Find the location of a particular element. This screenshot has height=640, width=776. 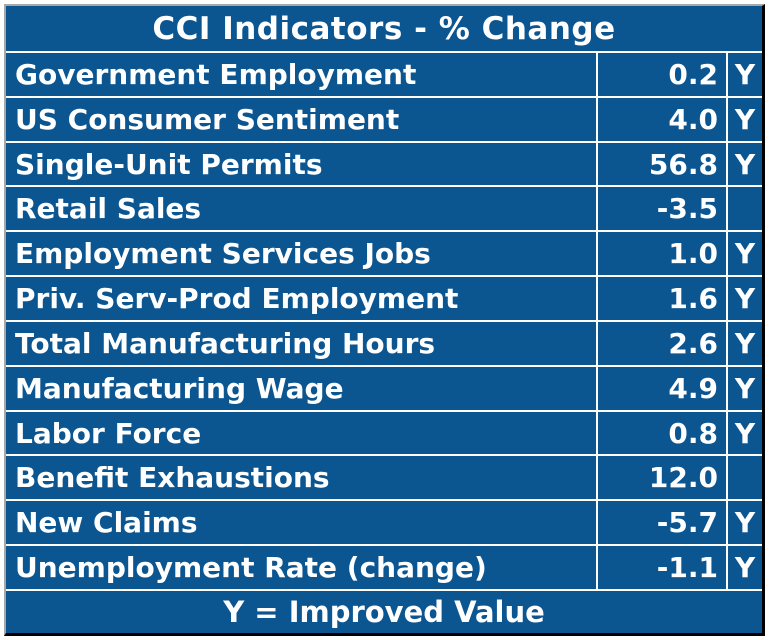

table-footnote: Y = Improved Value is located at coordinates (384, 611).